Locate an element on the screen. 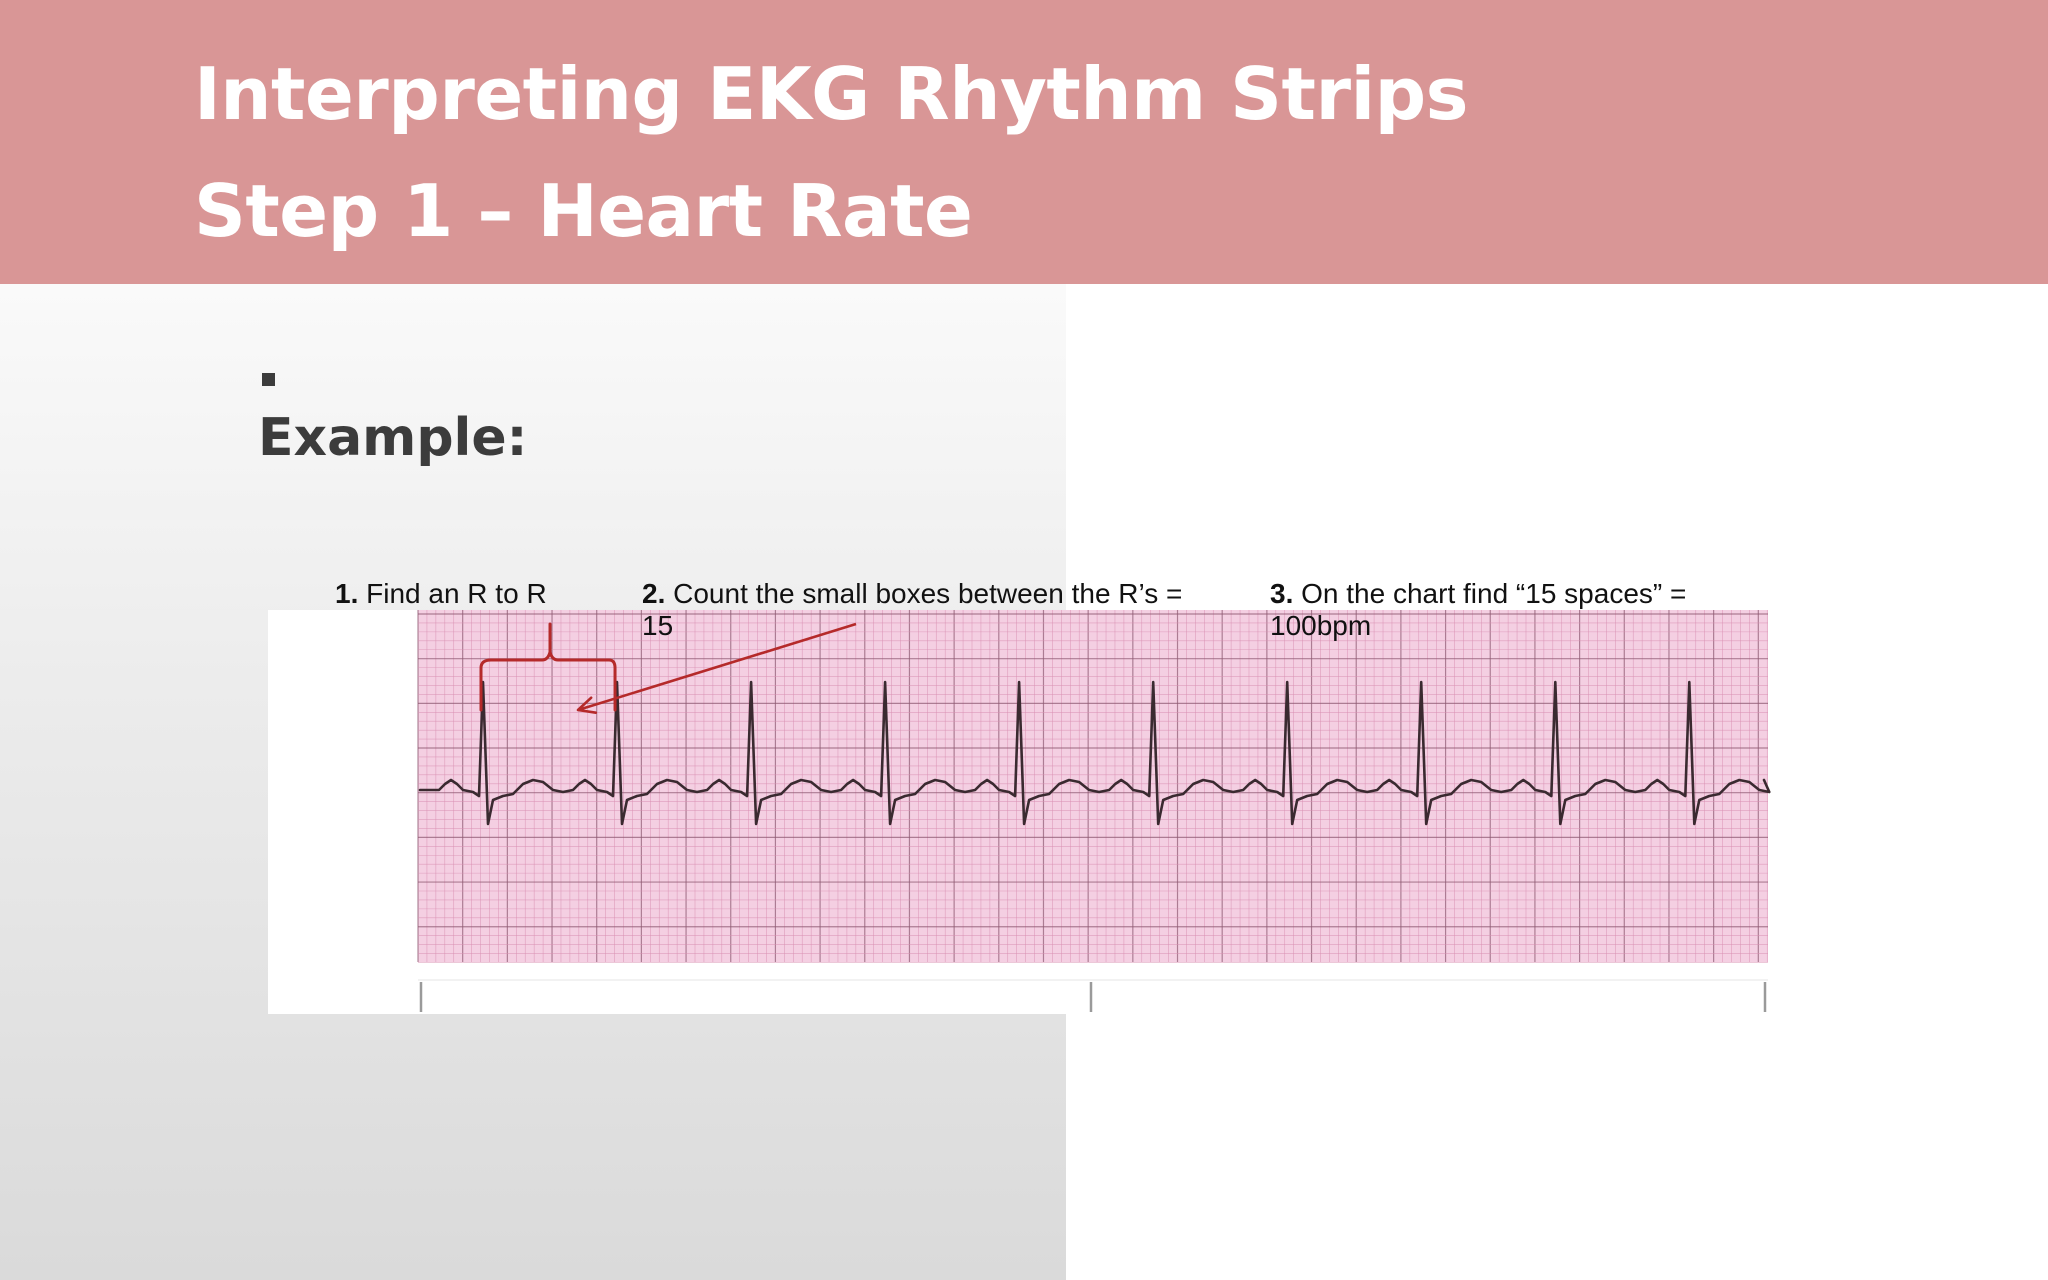  ekg-trace is located at coordinates (1094, 753).